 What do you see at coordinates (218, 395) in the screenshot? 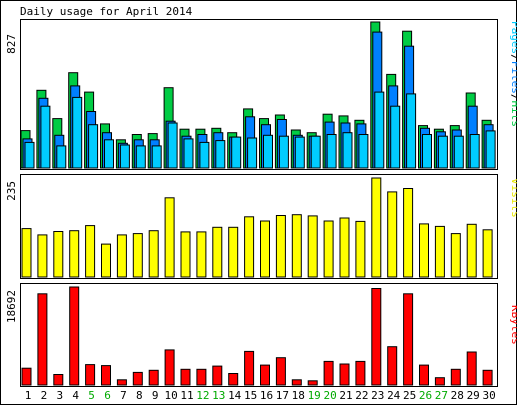
I see `day-label: 13` at bounding box center [218, 395].